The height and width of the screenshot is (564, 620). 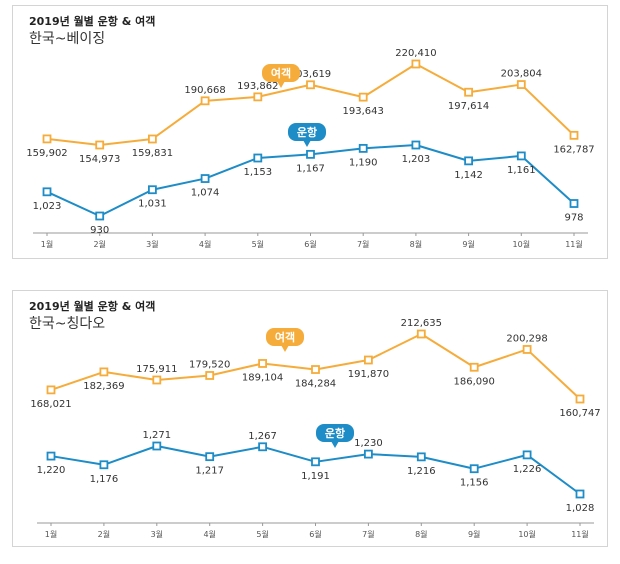 What do you see at coordinates (262, 377) in the screenshot?
I see `data-label: 189,104` at bounding box center [262, 377].